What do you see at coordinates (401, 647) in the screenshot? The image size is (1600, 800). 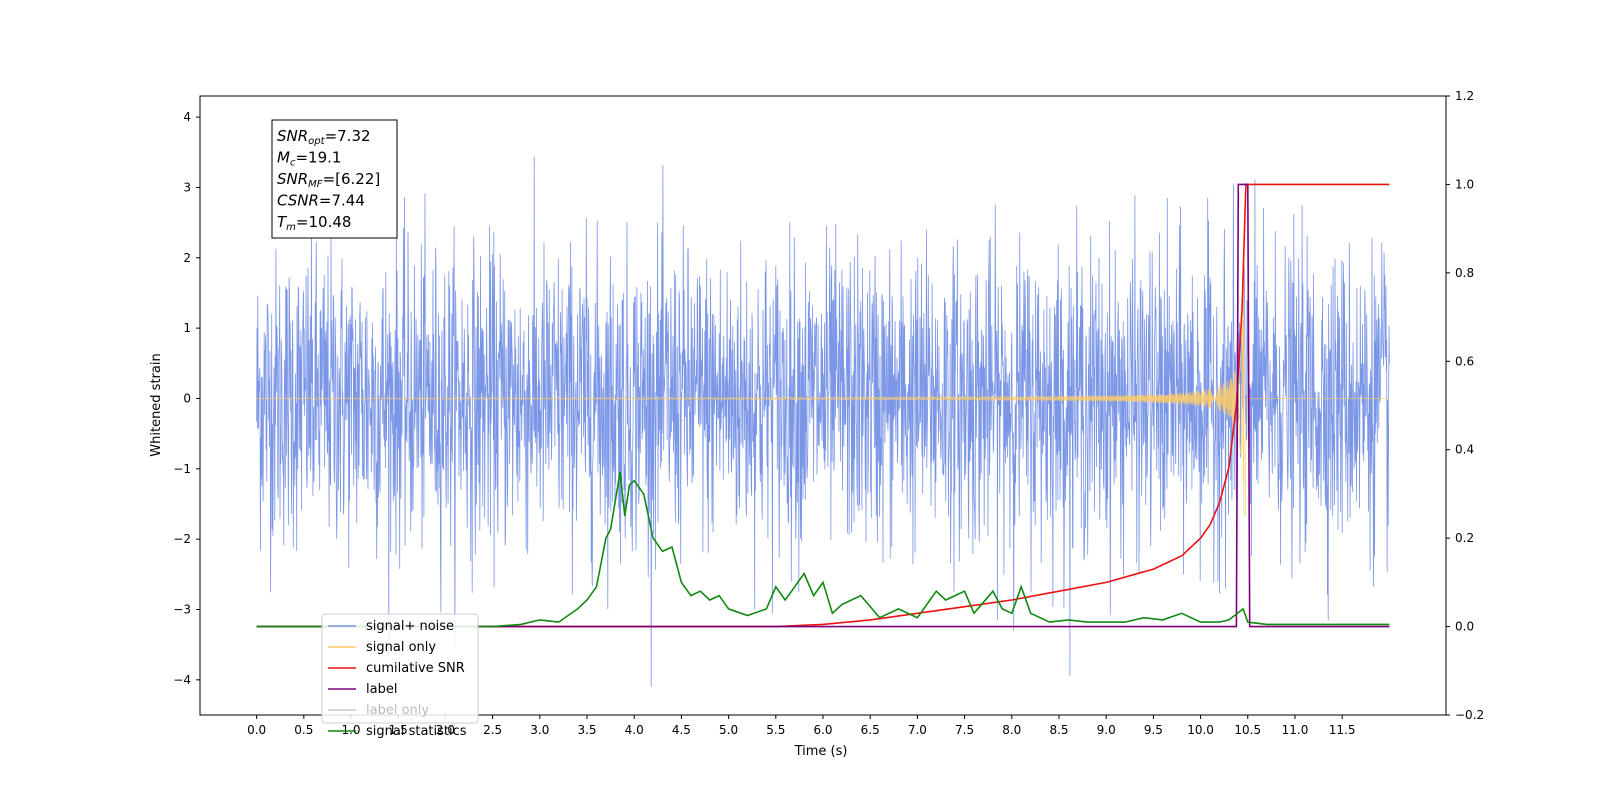 I see `legend-label: signal only` at bounding box center [401, 647].